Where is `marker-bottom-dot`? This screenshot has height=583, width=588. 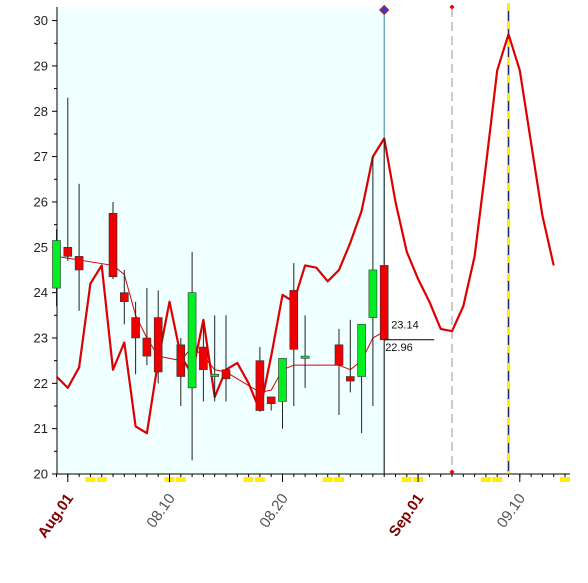
marker-bottom-dot is located at coordinates (452, 472).